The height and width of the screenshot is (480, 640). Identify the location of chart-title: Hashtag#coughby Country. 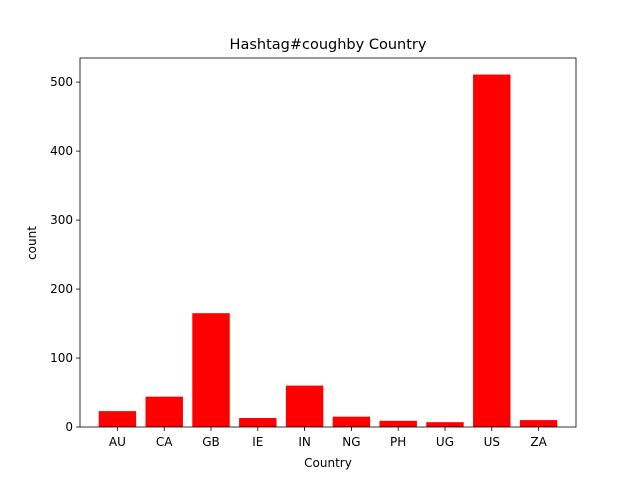
(328, 45).